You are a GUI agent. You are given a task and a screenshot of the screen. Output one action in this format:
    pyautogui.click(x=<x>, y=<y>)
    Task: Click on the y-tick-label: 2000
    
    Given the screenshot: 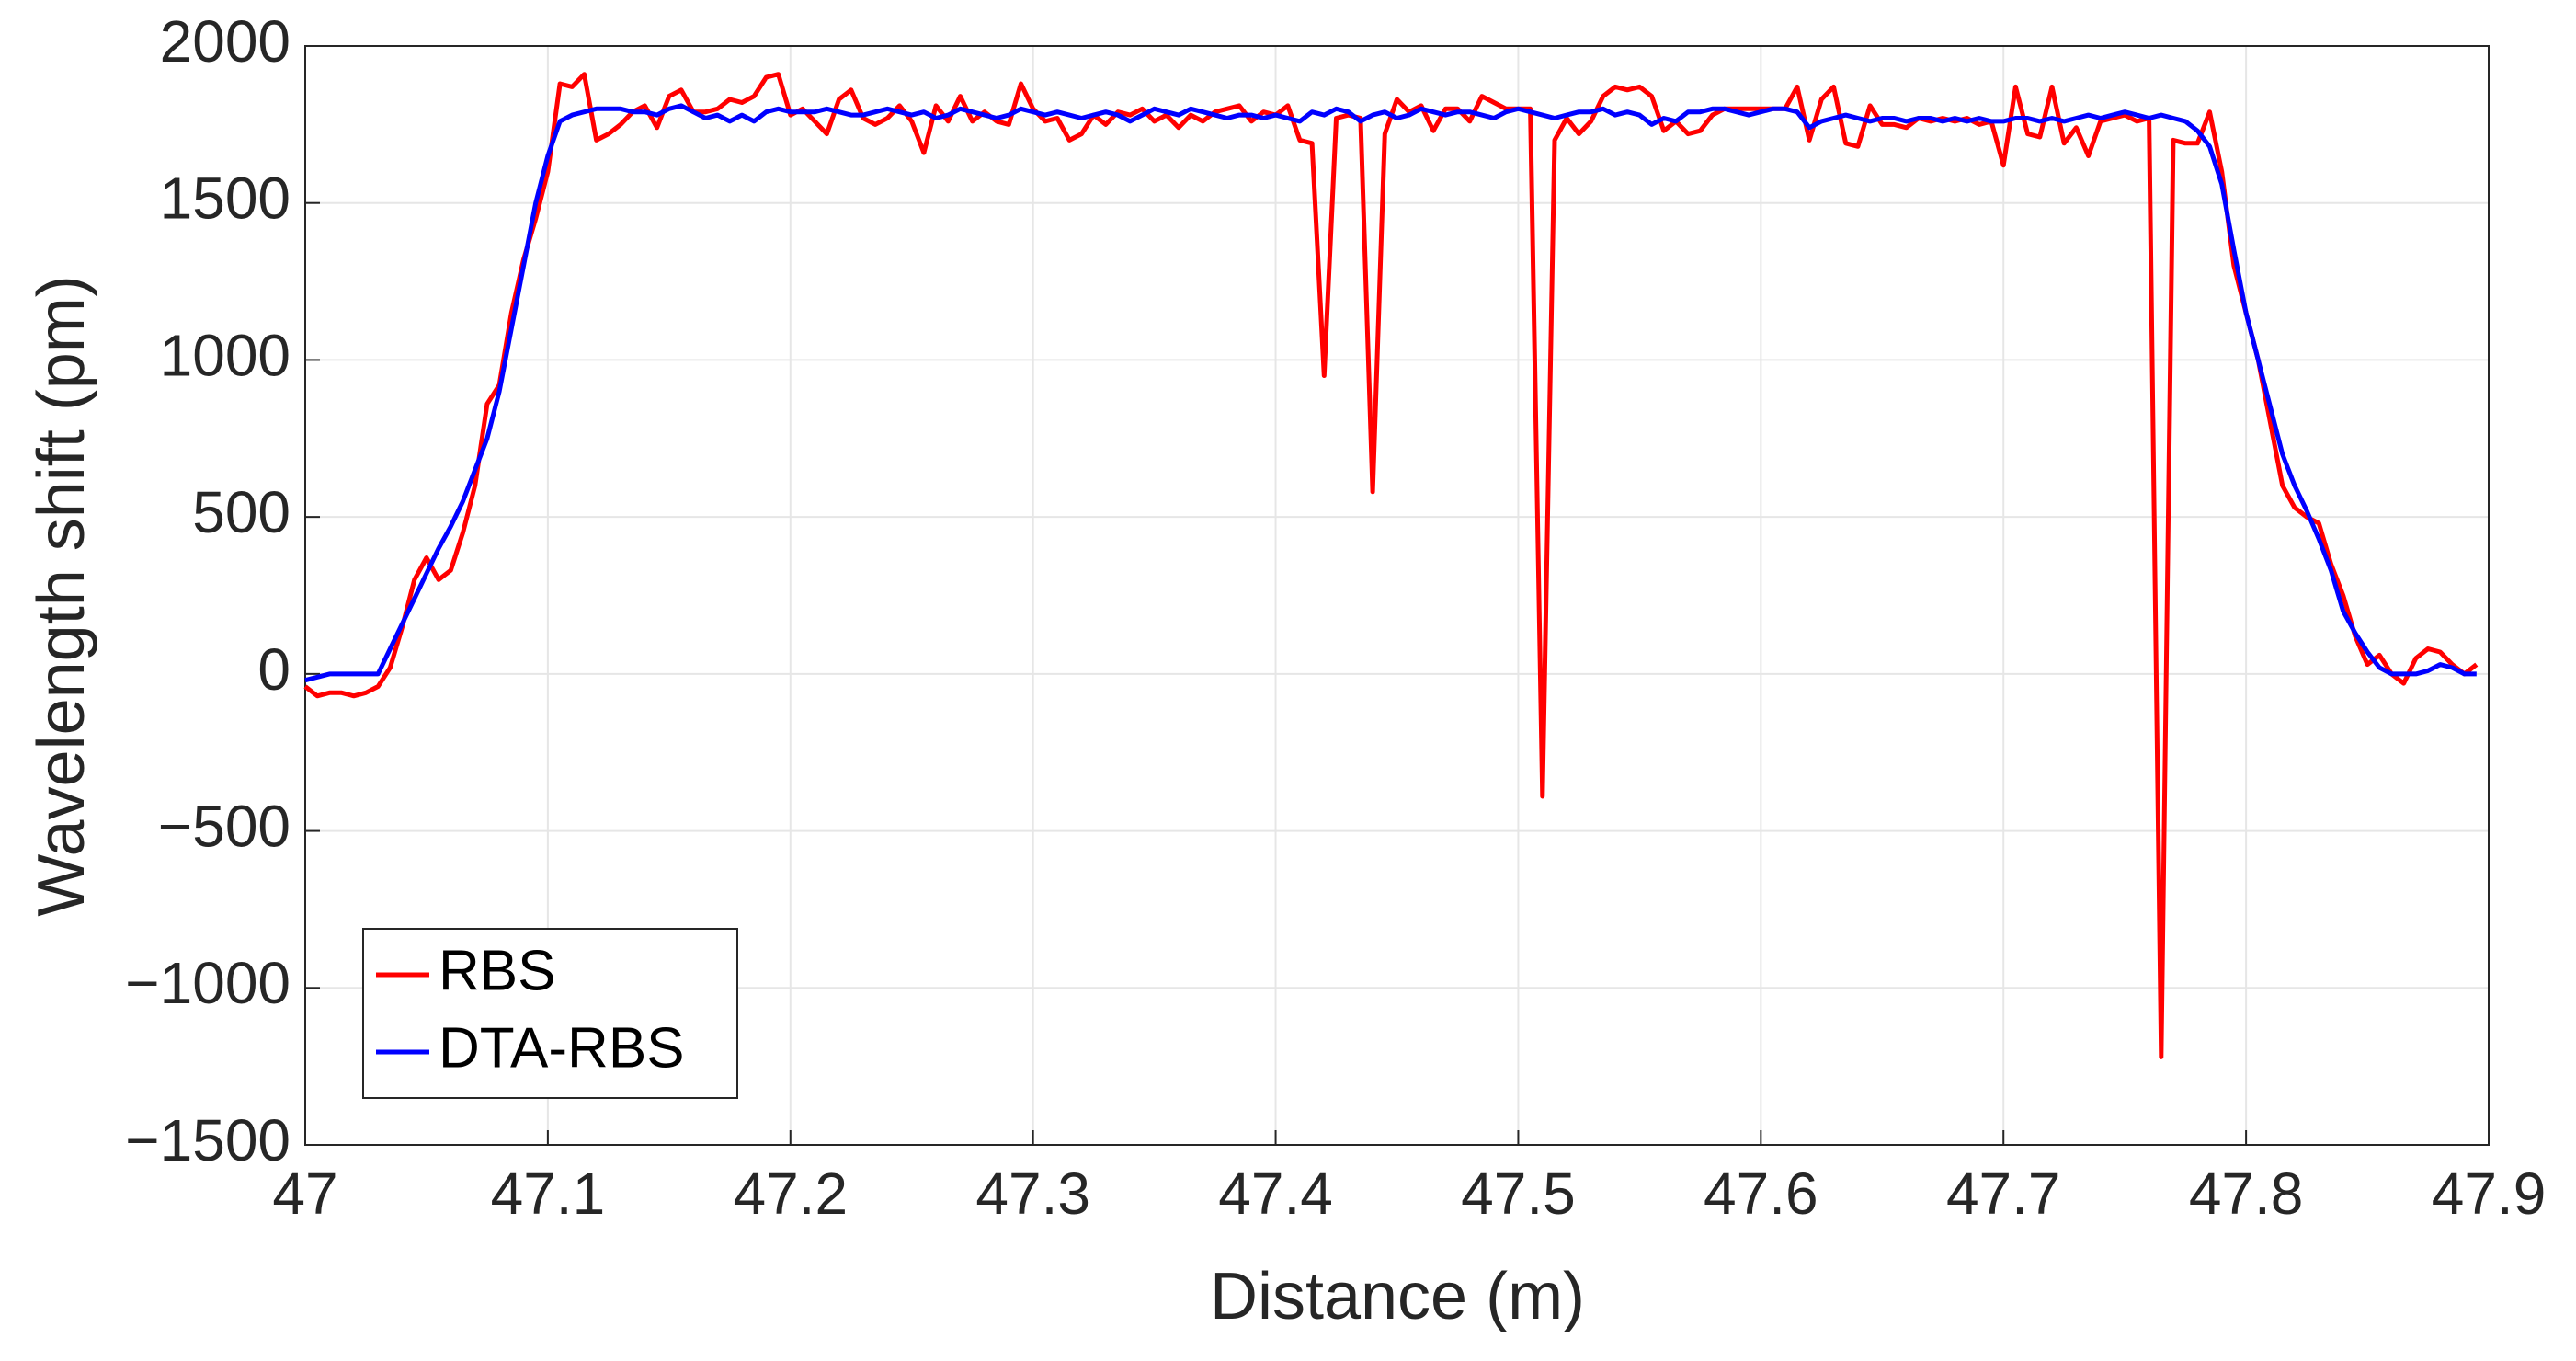 What is the action you would take?
    pyautogui.click(x=225, y=41)
    